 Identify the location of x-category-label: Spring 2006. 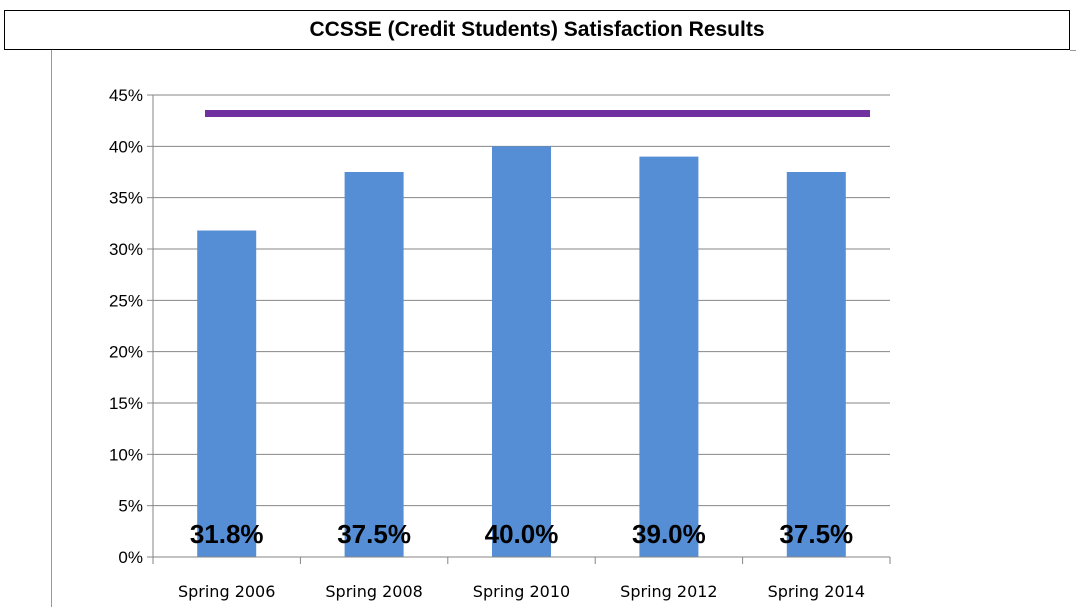
(226, 591).